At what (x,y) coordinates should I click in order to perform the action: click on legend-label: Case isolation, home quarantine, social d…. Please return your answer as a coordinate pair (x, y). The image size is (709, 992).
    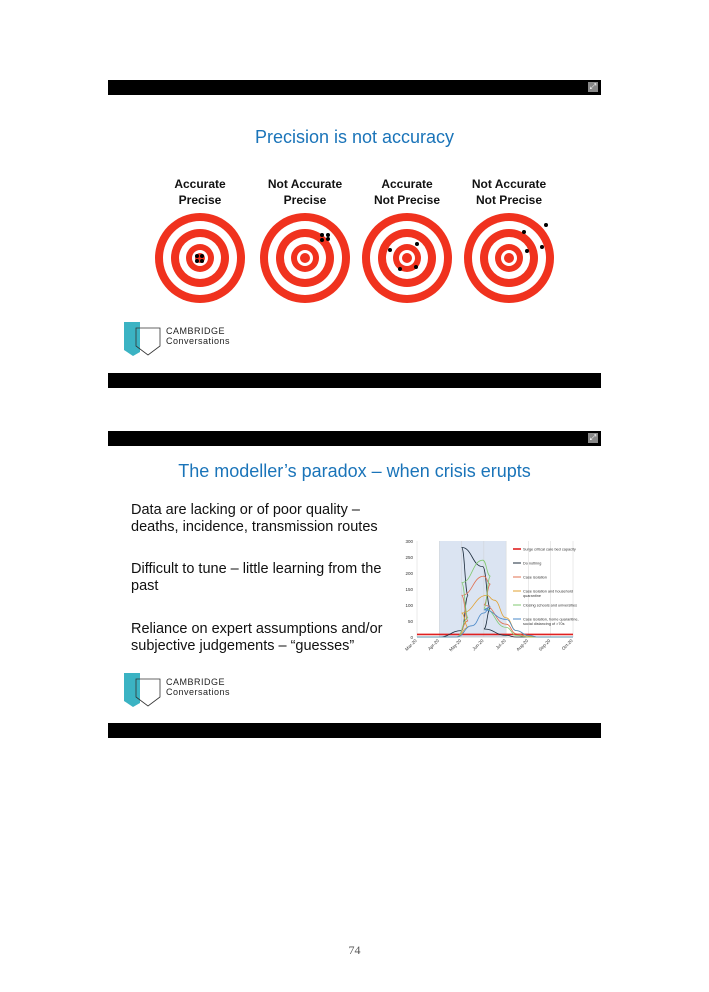
    Looking at the image, I should click on (551, 622).